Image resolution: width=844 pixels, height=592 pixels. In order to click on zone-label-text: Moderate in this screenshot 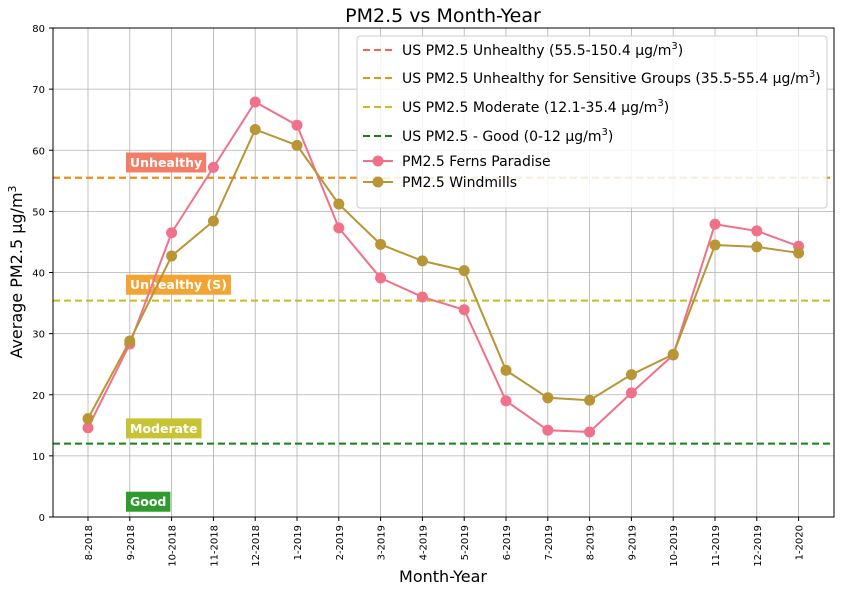, I will do `click(164, 428)`.